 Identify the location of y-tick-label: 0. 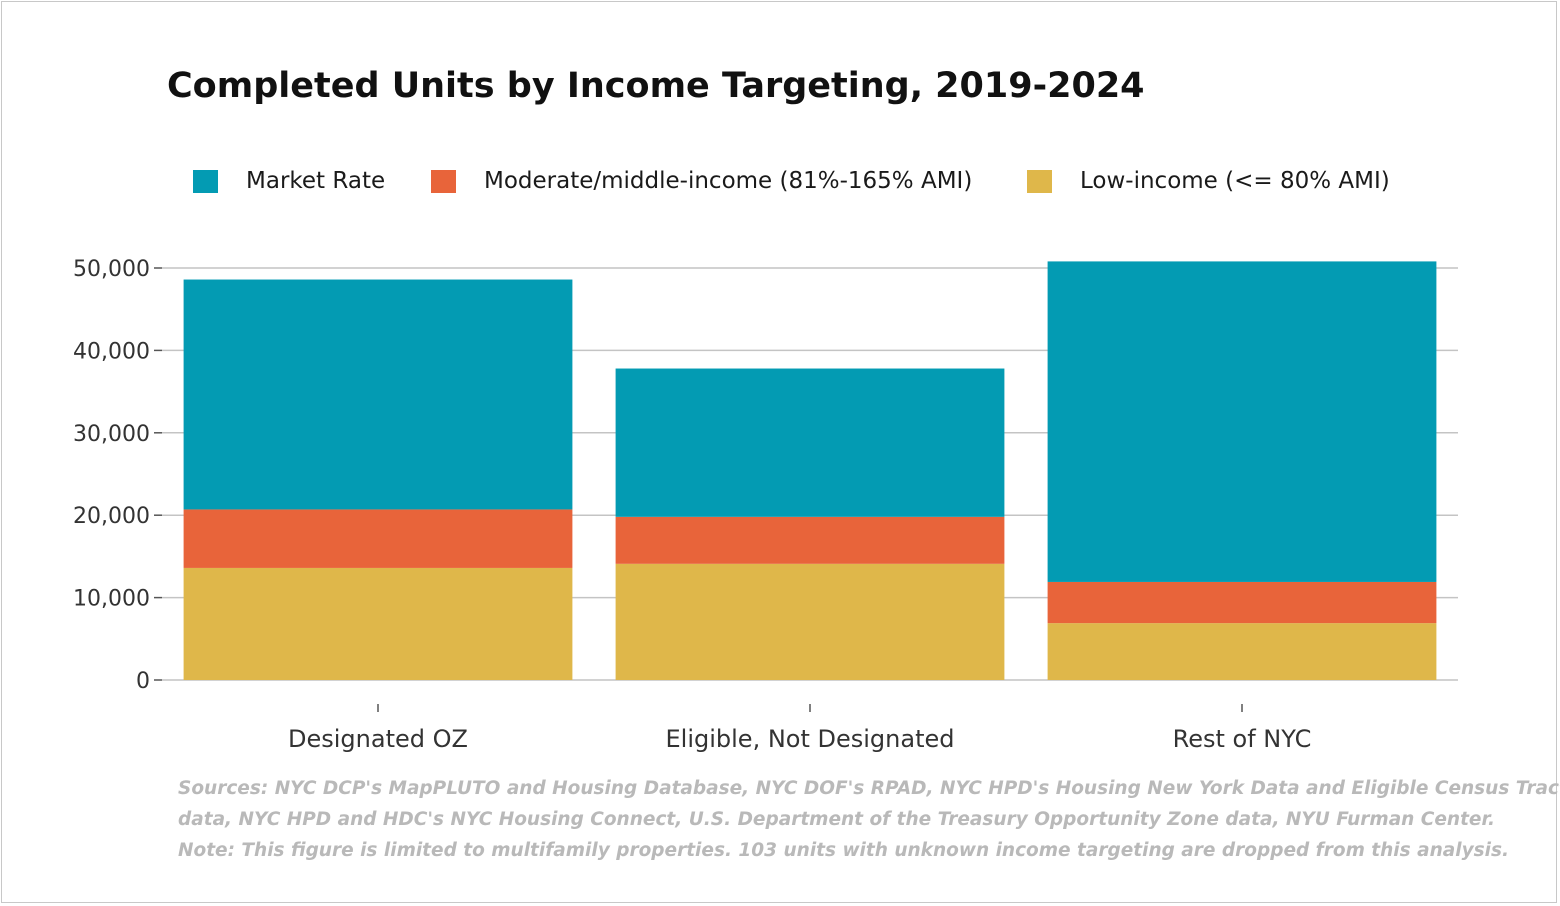
(143, 681).